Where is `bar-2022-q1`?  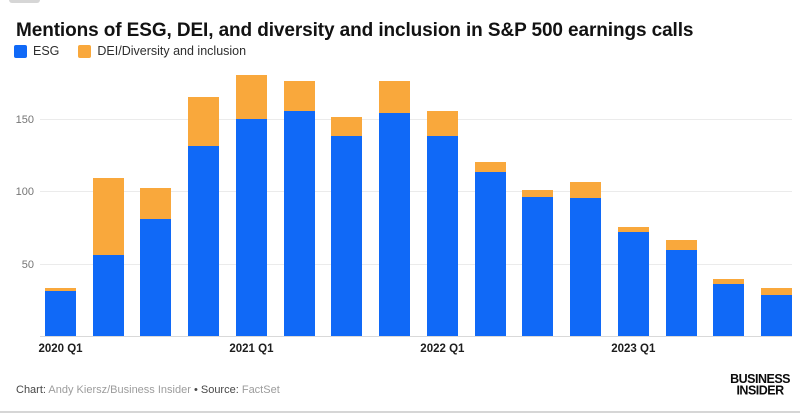 bar-2022-q1 is located at coordinates (442, 223).